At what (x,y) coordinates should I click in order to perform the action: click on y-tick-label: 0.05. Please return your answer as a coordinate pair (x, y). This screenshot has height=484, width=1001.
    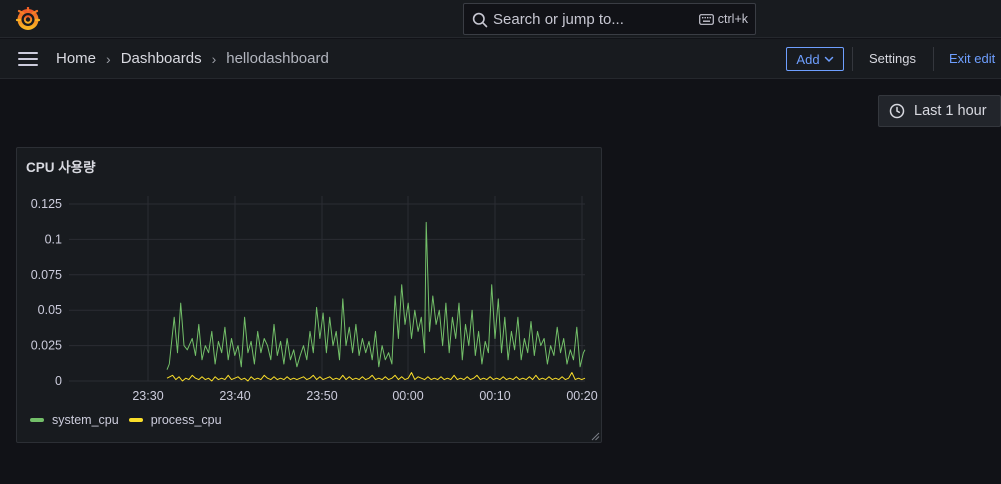
    Looking at the image, I should click on (50, 310).